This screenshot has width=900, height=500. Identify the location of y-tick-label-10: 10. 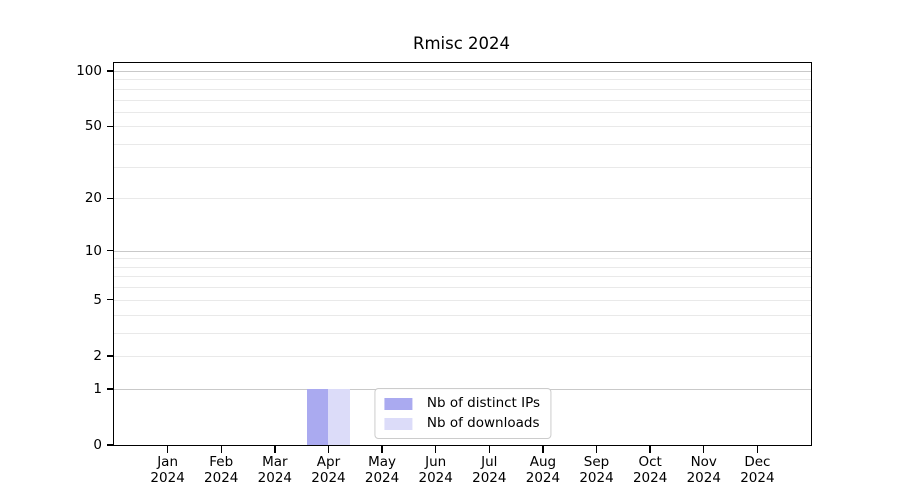
(93, 250).